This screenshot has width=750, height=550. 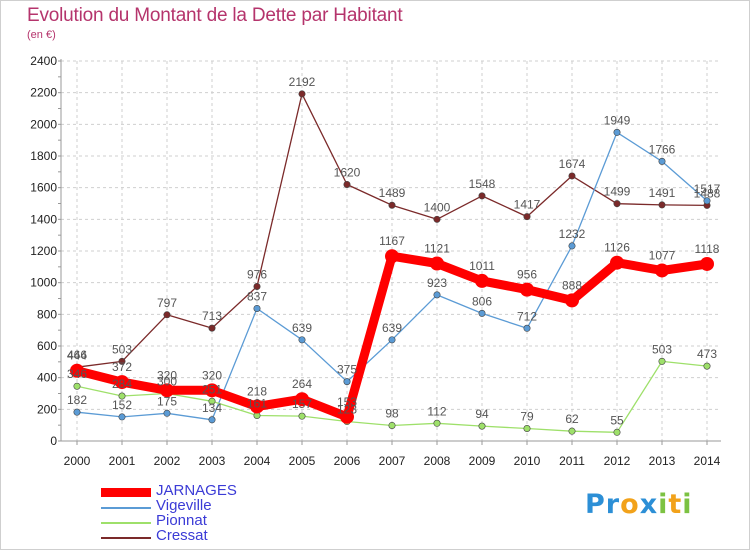 What do you see at coordinates (47, 378) in the screenshot?
I see `y-tick-label: 400` at bounding box center [47, 378].